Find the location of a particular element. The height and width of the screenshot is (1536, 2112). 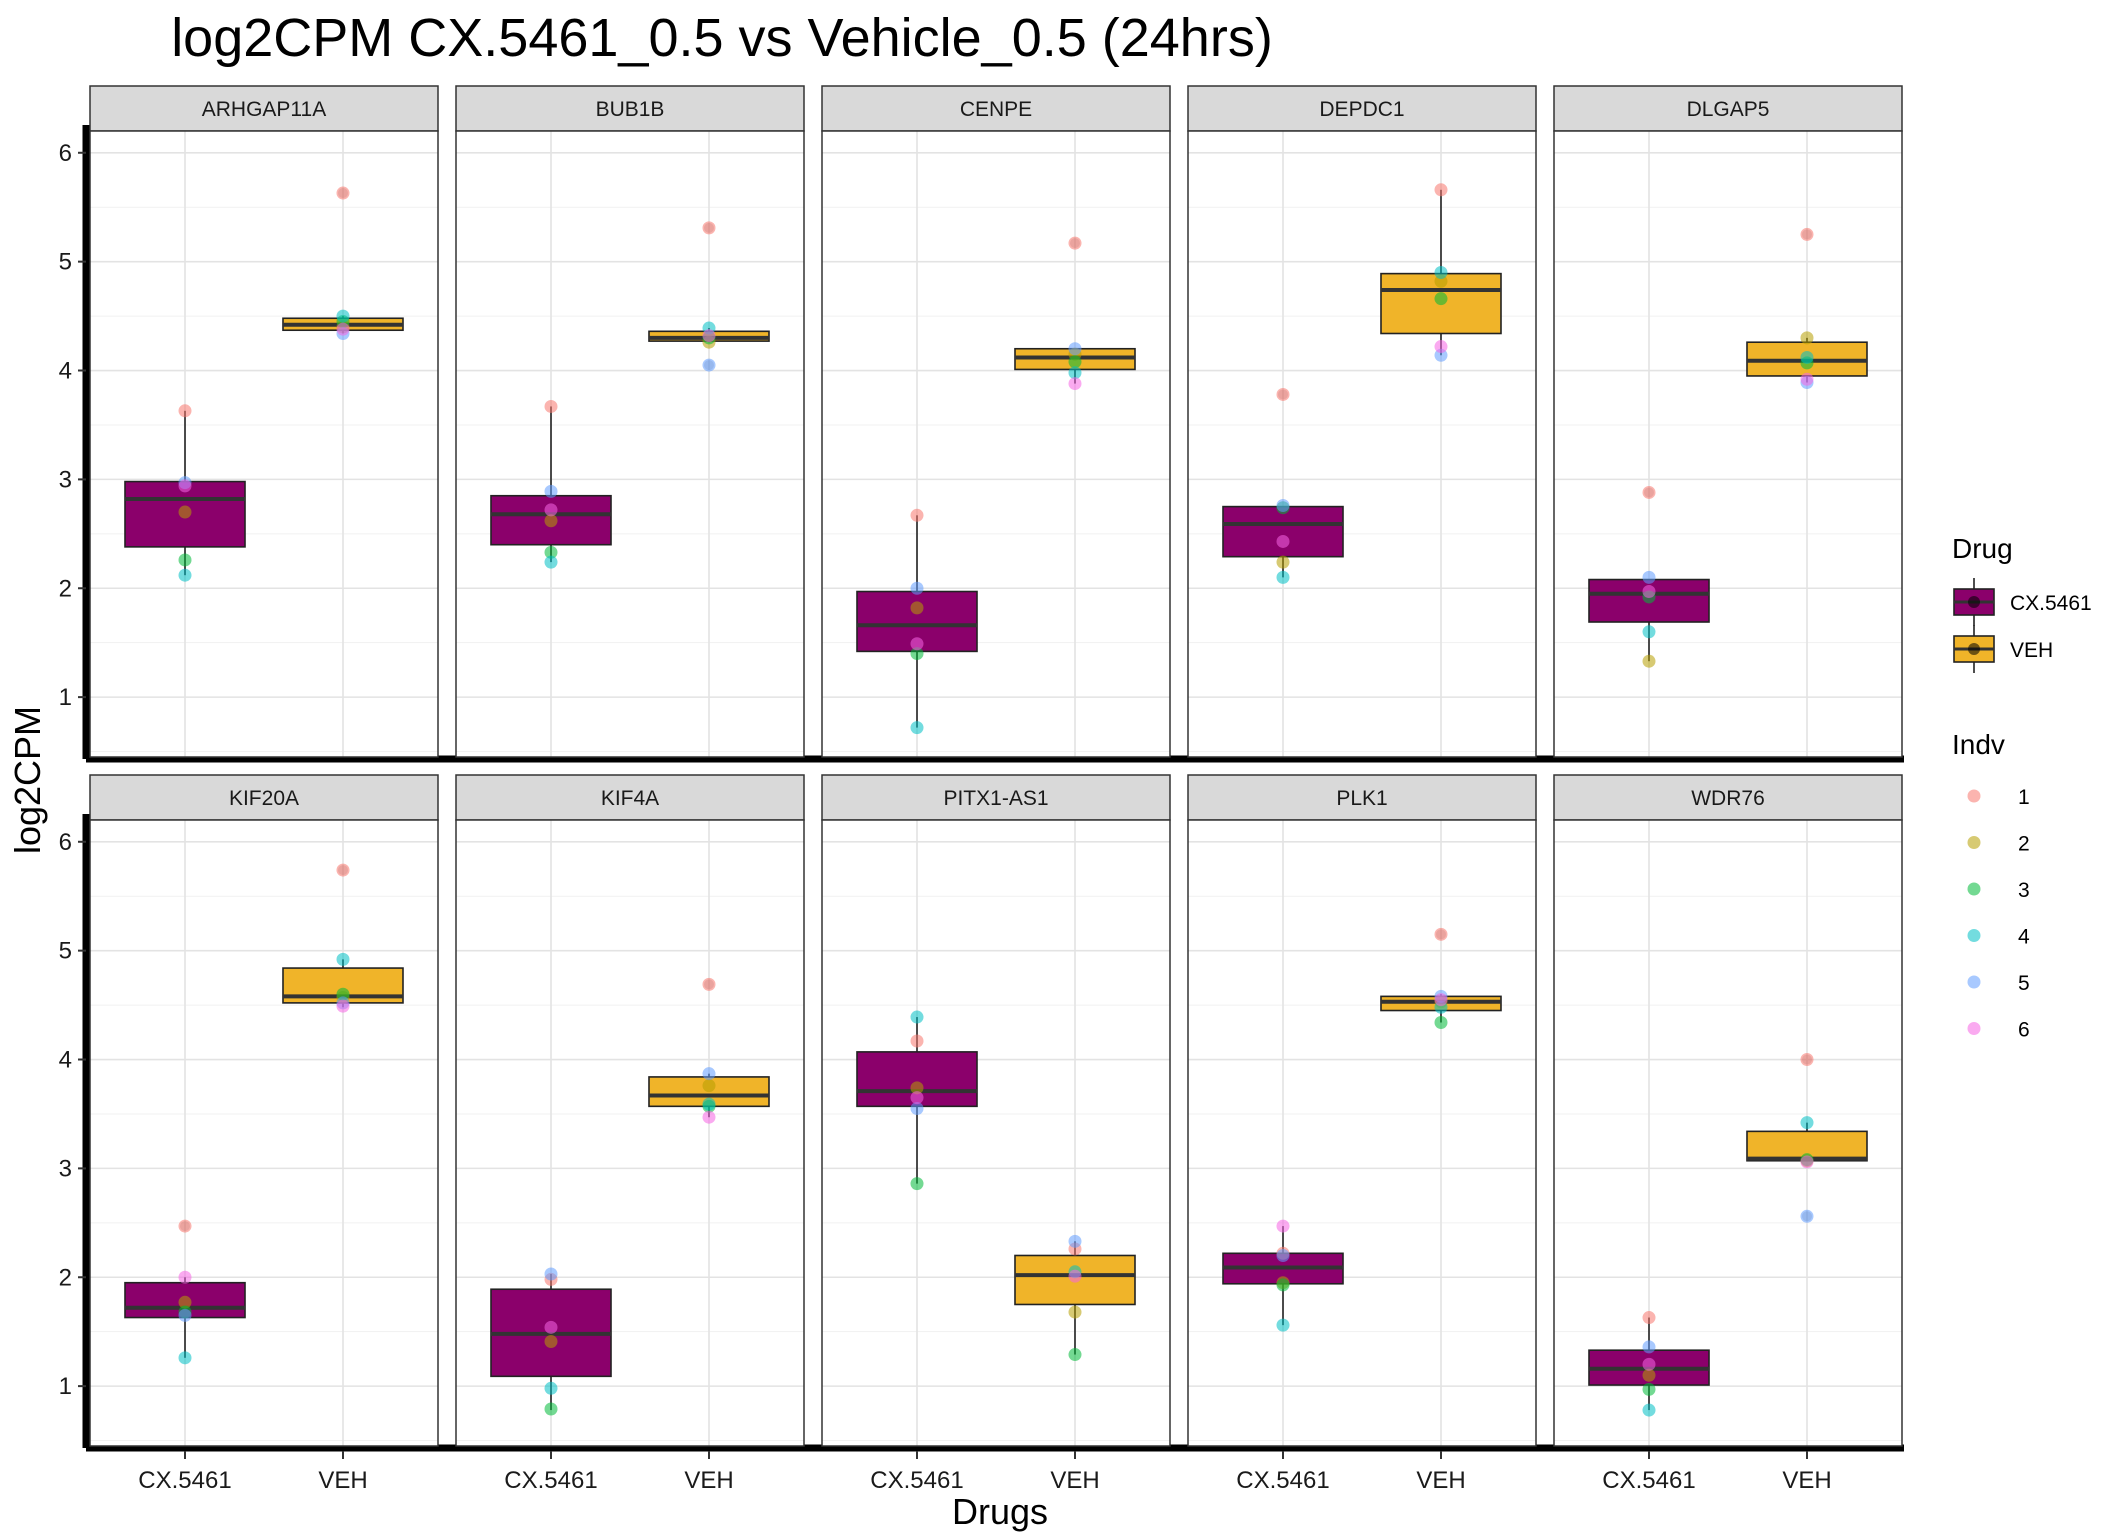

legend-title-drug: Drug is located at coordinates (1982, 548).